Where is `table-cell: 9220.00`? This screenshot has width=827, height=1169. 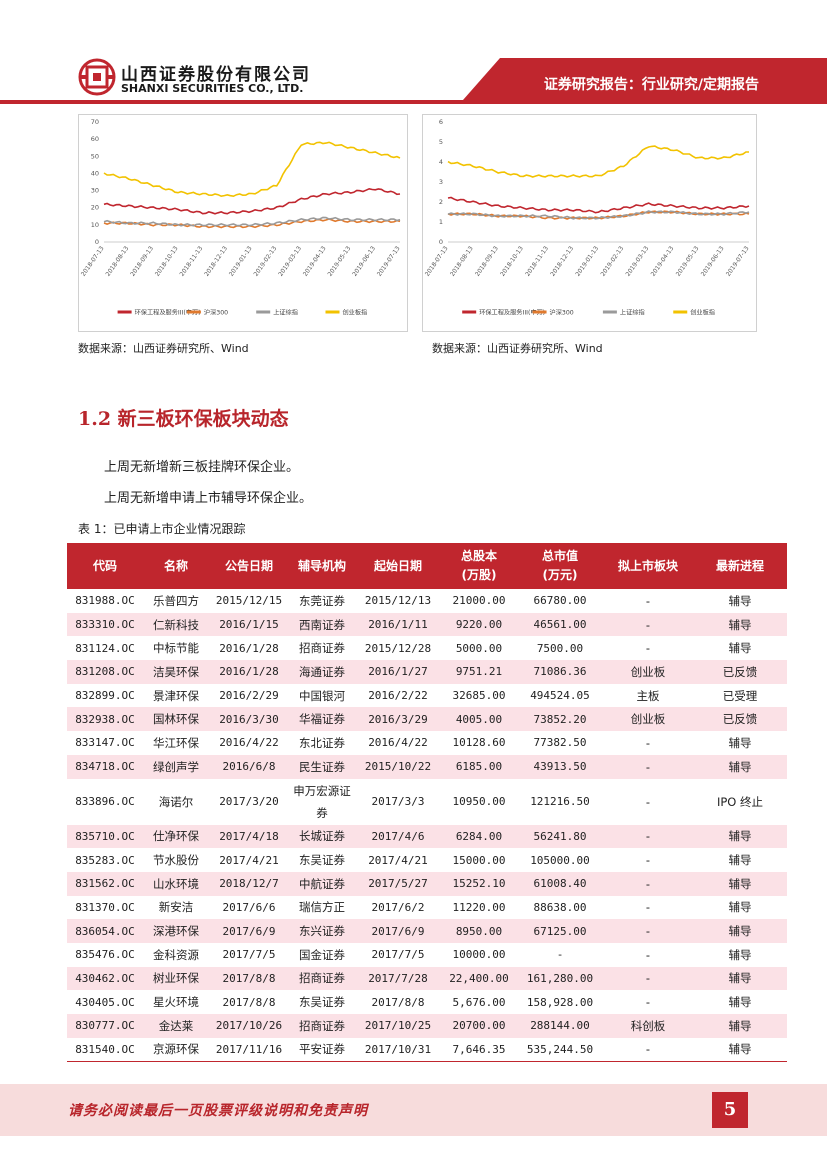
table-cell: 9220.00 is located at coordinates (479, 624).